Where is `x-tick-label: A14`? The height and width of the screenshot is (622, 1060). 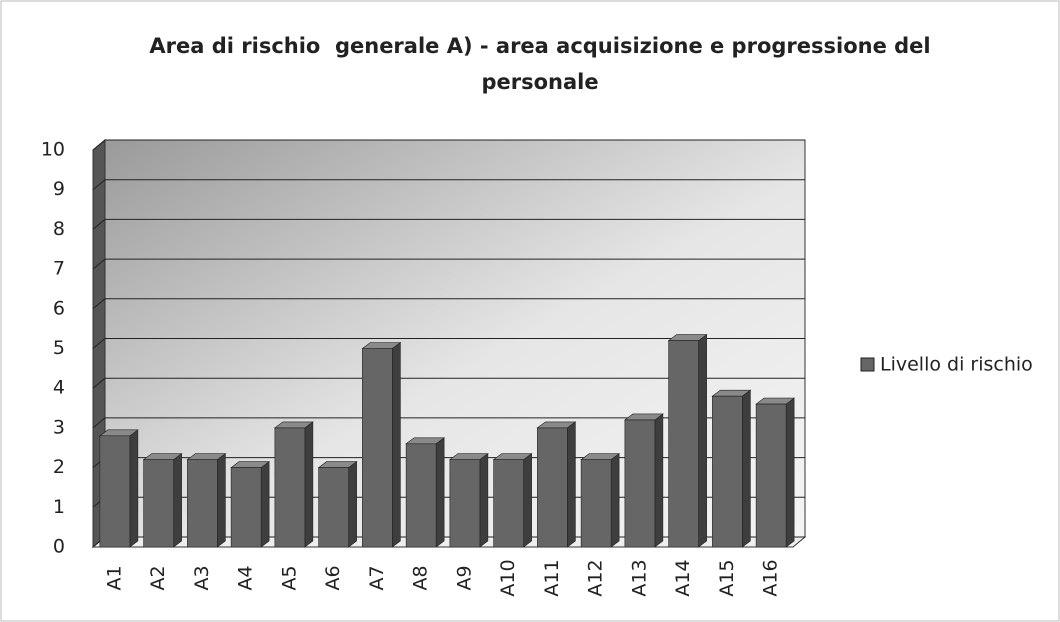 x-tick-label: A14 is located at coordinates (683, 577).